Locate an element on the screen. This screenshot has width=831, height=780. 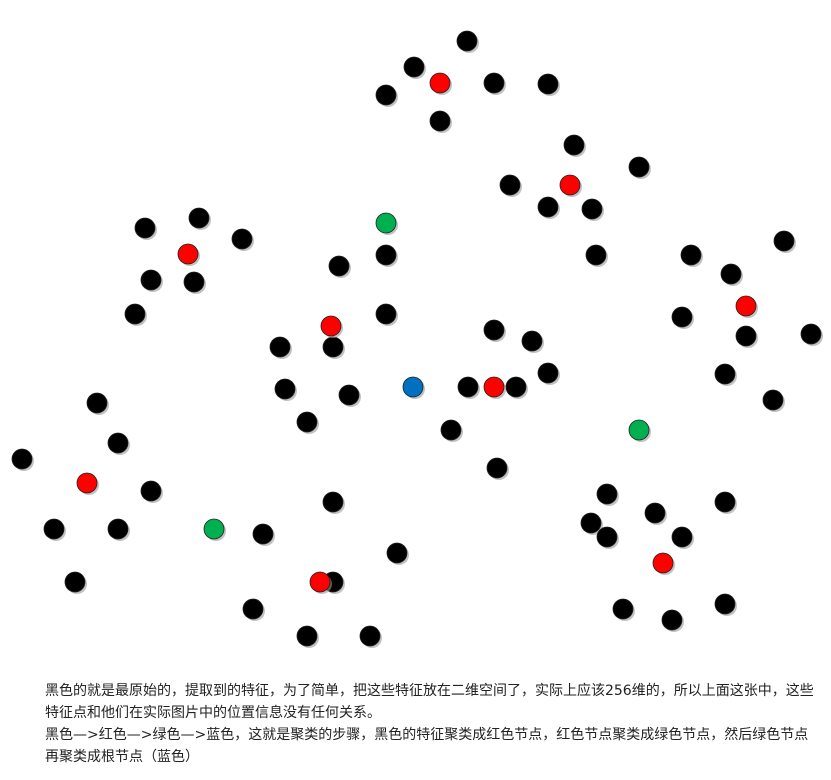
green-cluster-node-dot is located at coordinates (639, 430).